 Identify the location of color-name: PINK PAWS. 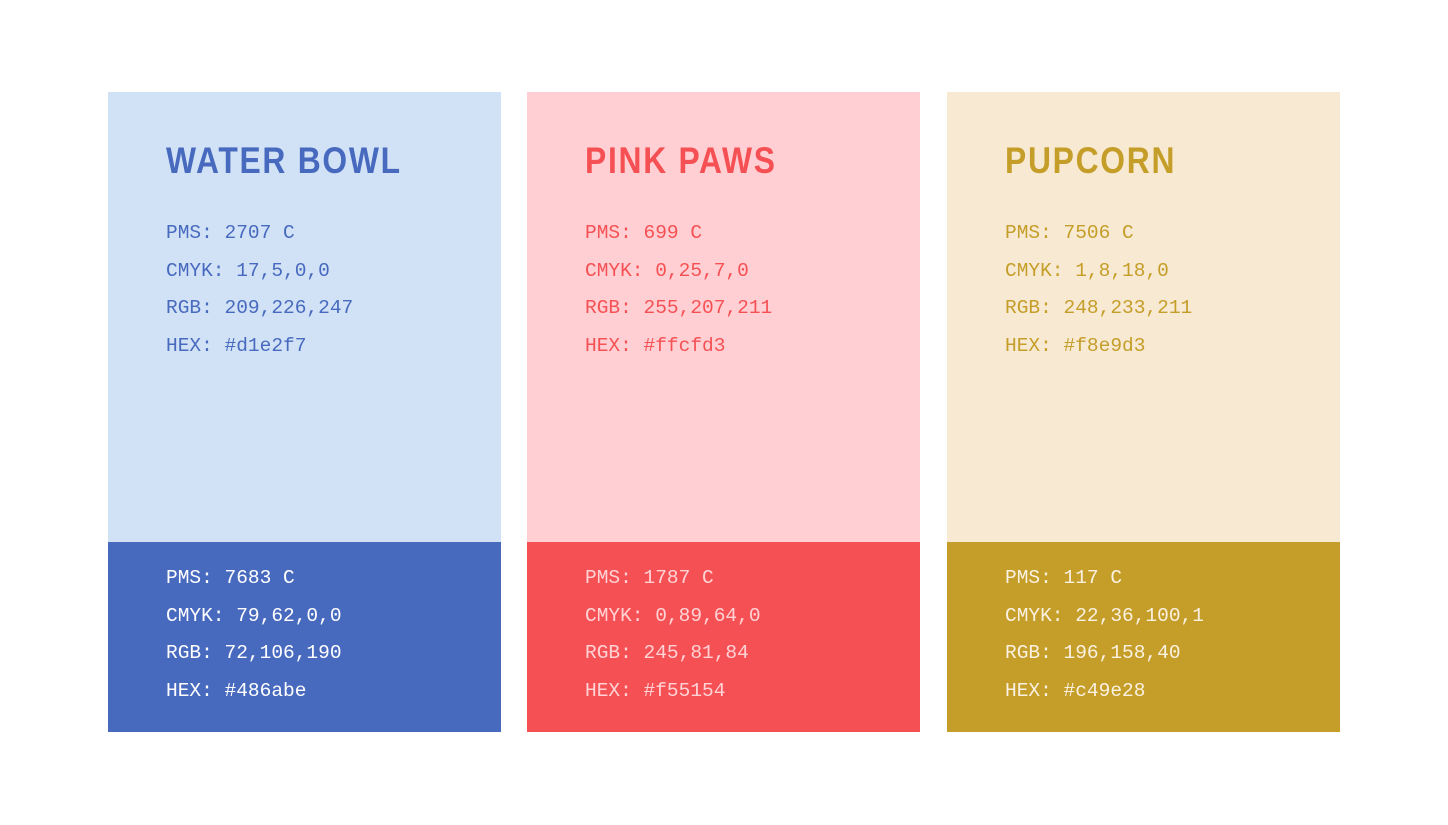
(681, 160).